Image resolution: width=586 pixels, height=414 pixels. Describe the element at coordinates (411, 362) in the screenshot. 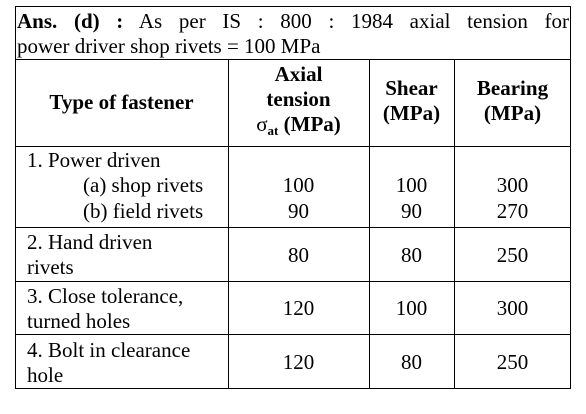

I see `row-4-shear: 80` at that location.